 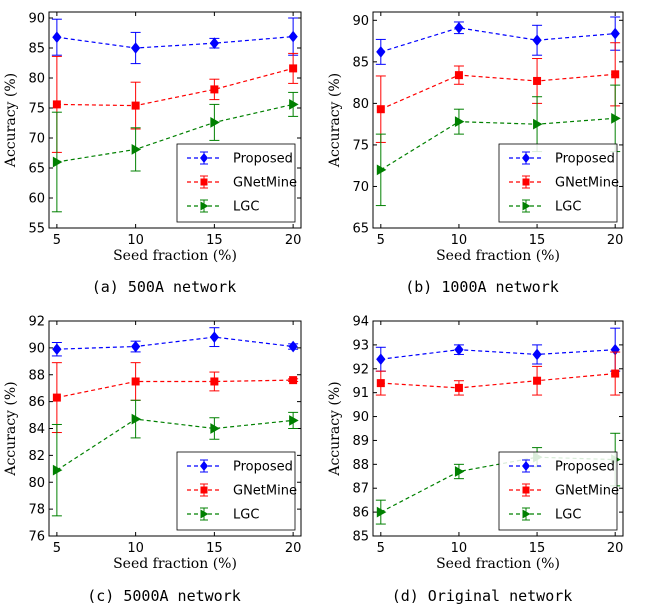 I want to click on y-tick-label: 76, so click(x=36, y=537).